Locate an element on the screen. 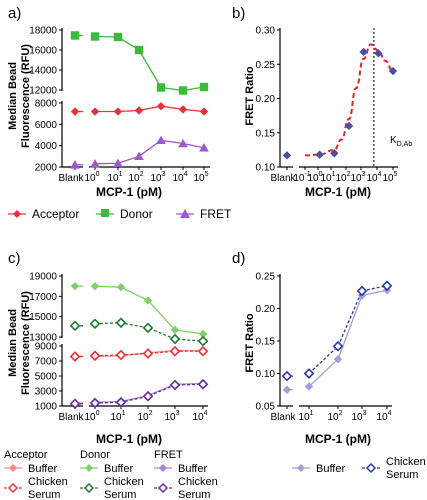  a-xtick-label: Blank is located at coordinates (71, 178).